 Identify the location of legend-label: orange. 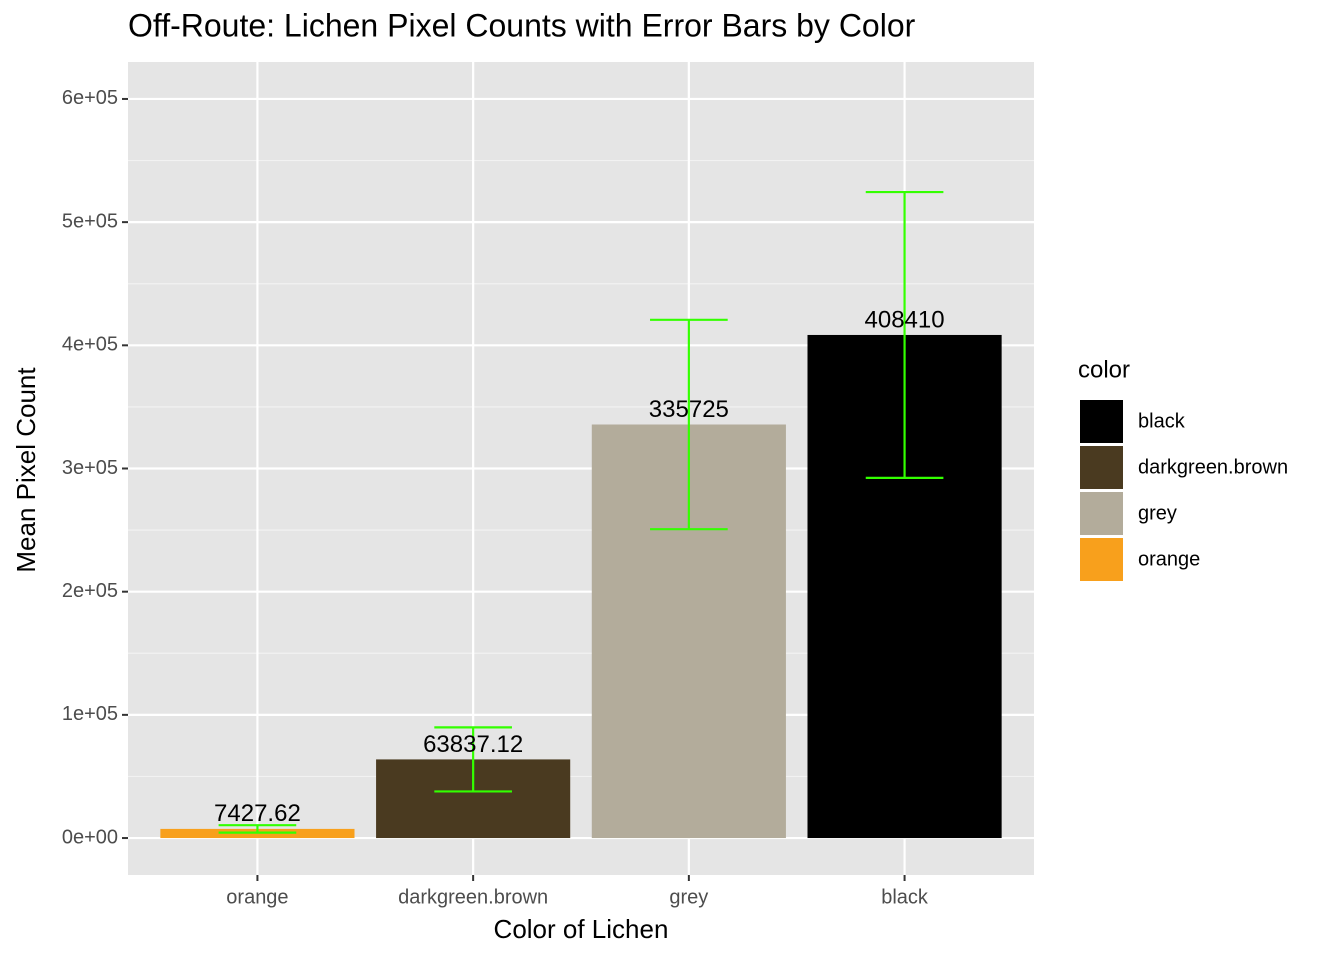
(1169, 559).